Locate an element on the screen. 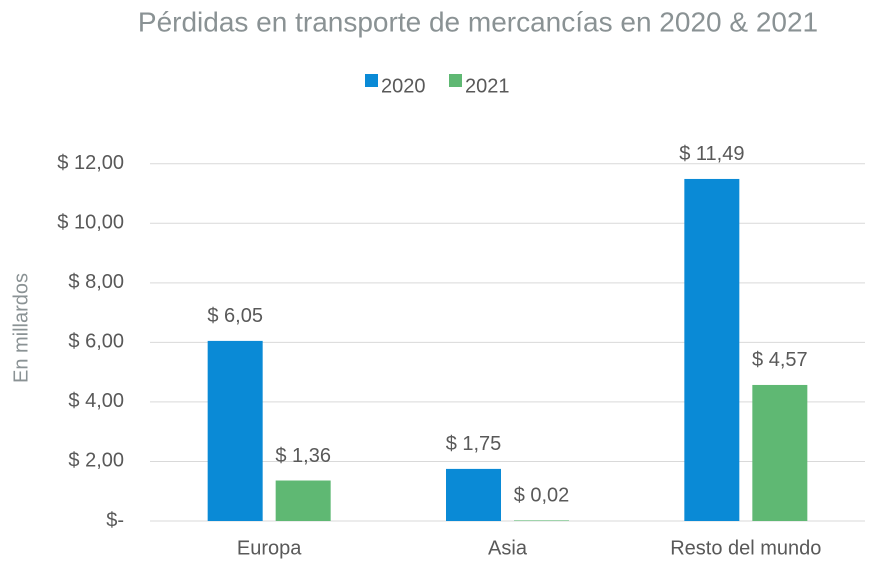 This screenshot has width=869, height=563. x-tick-label: Europa is located at coordinates (269, 548).